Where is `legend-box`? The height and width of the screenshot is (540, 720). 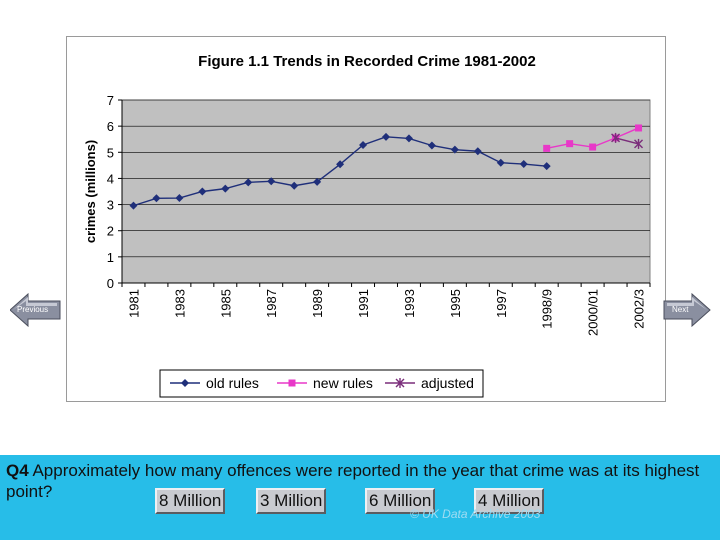 legend-box is located at coordinates (321, 383).